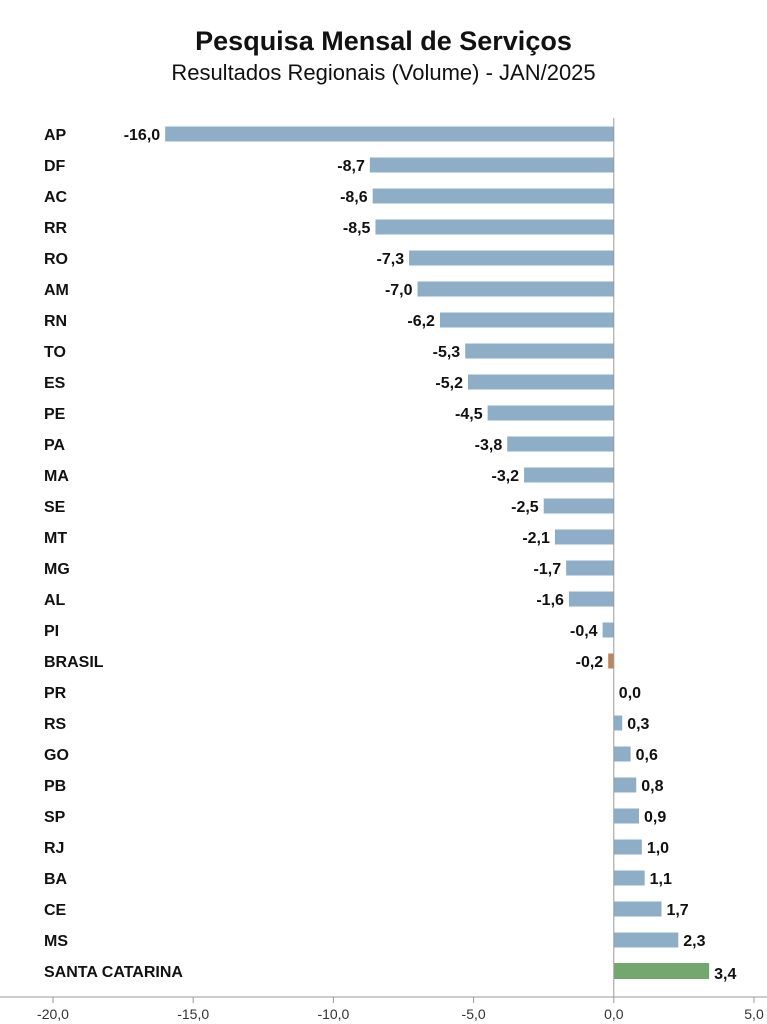 The width and height of the screenshot is (767, 1024). I want to click on category-label-sp: SP, so click(55, 817).